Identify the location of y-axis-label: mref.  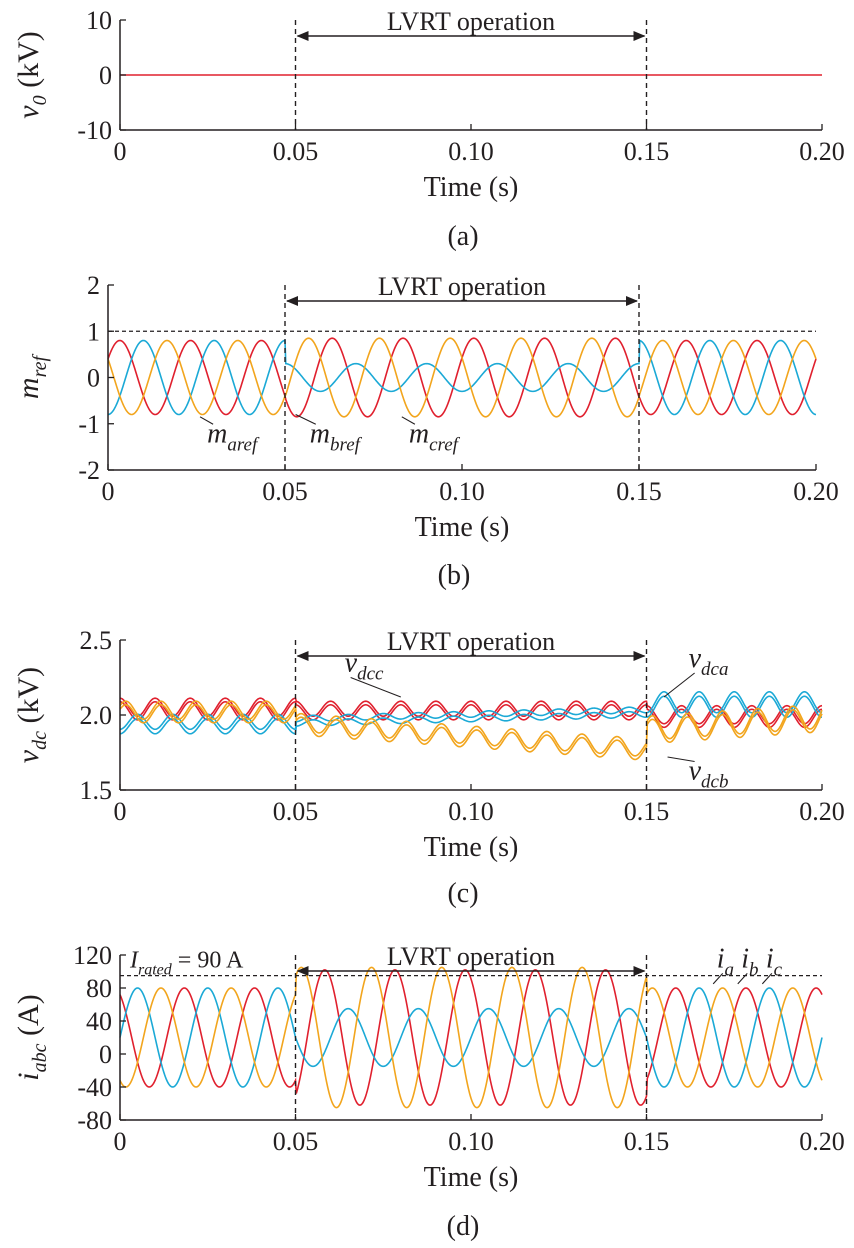
(31, 376).